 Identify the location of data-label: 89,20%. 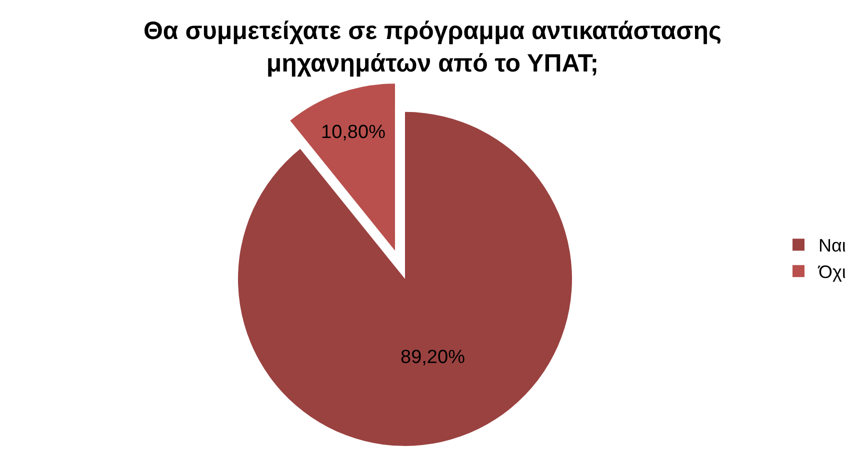
(433, 357).